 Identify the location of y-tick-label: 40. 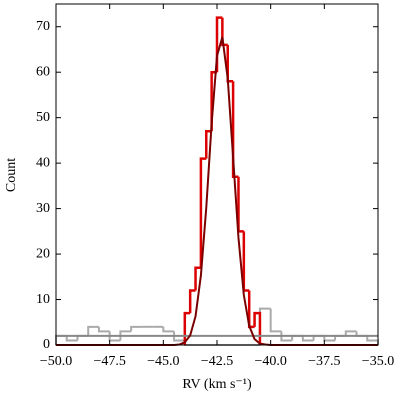
(43, 162).